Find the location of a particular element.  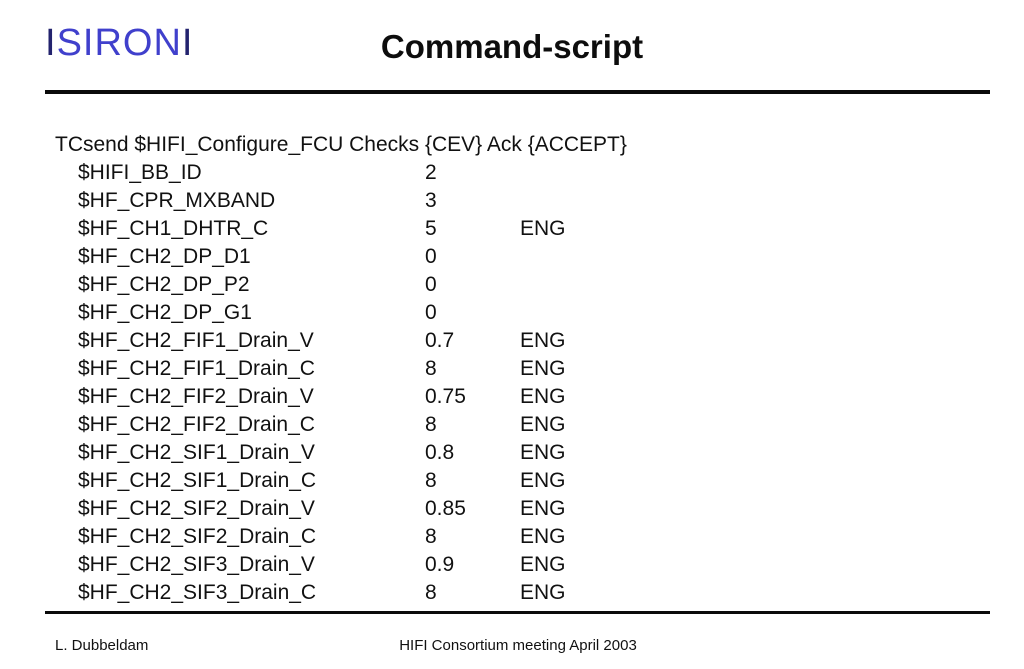

parameter-row: $HF_CH1_DHTR_C 5 ENG is located at coordinates (522, 229).